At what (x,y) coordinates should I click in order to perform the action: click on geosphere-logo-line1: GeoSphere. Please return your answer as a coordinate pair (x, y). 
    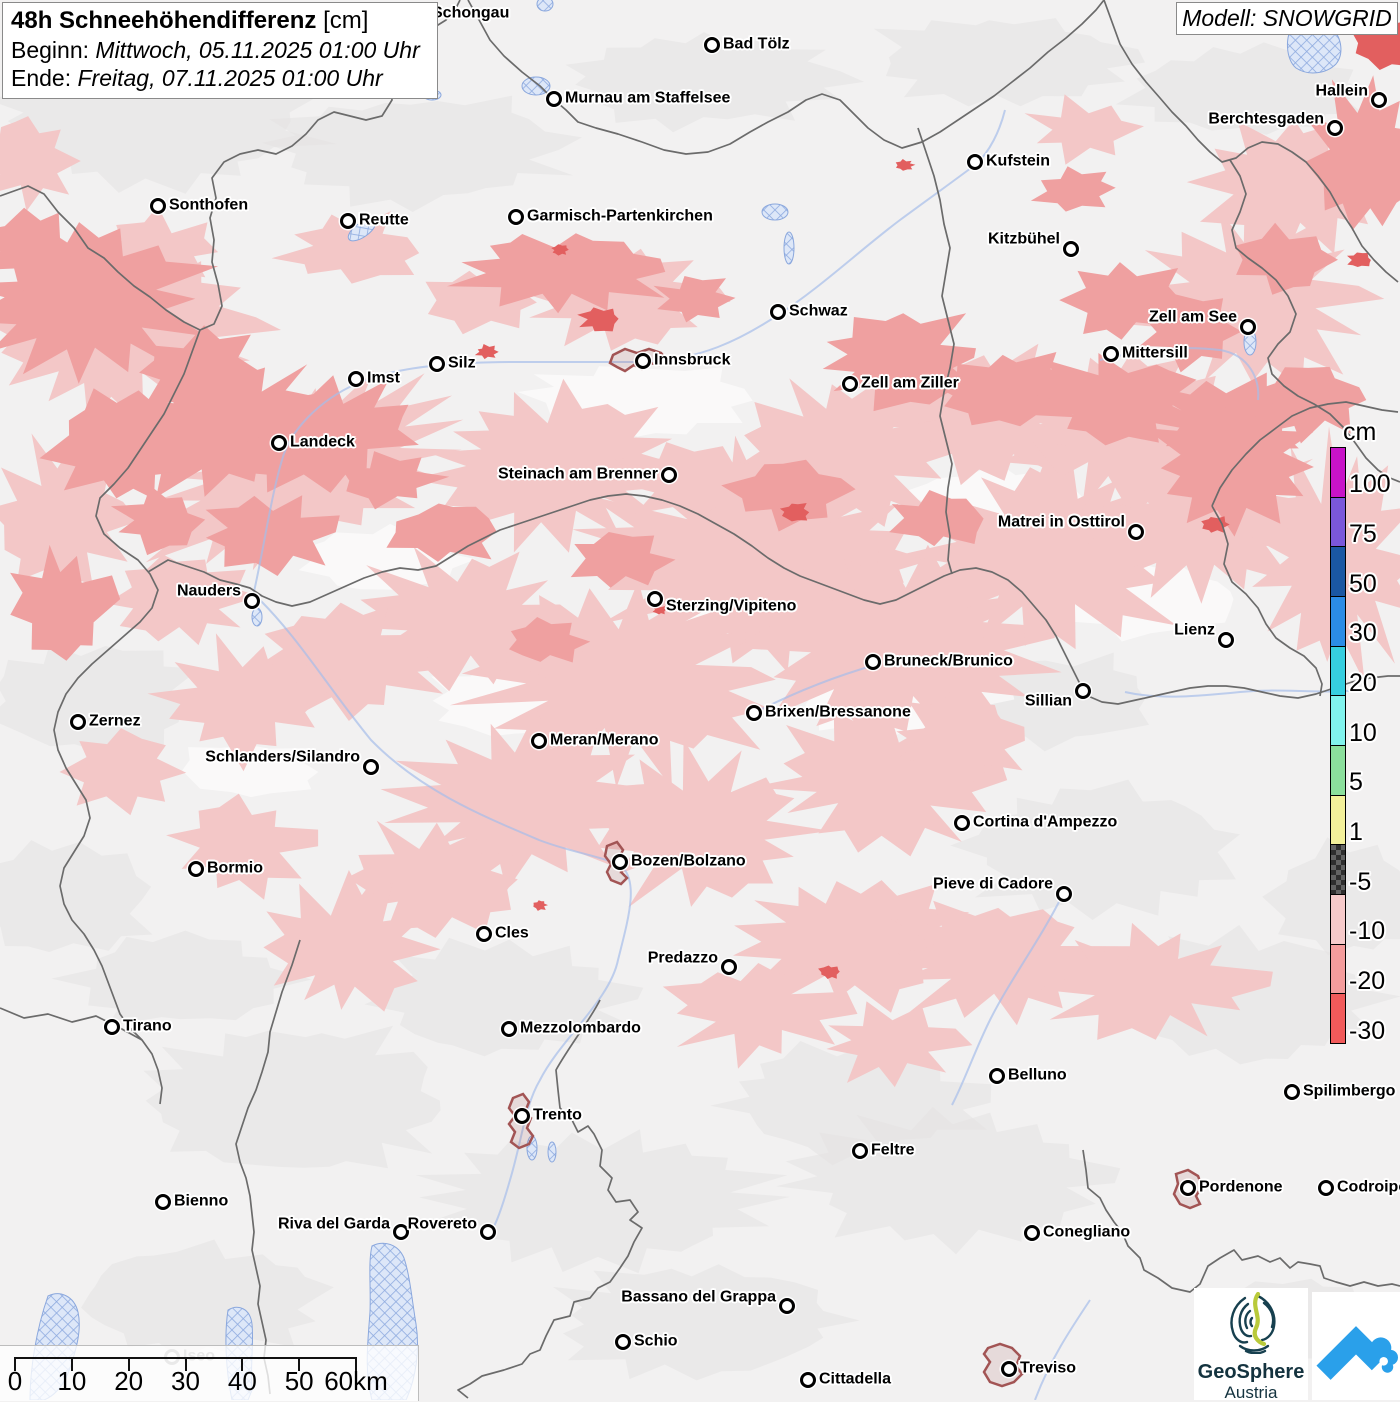
    Looking at the image, I should click on (1251, 1372).